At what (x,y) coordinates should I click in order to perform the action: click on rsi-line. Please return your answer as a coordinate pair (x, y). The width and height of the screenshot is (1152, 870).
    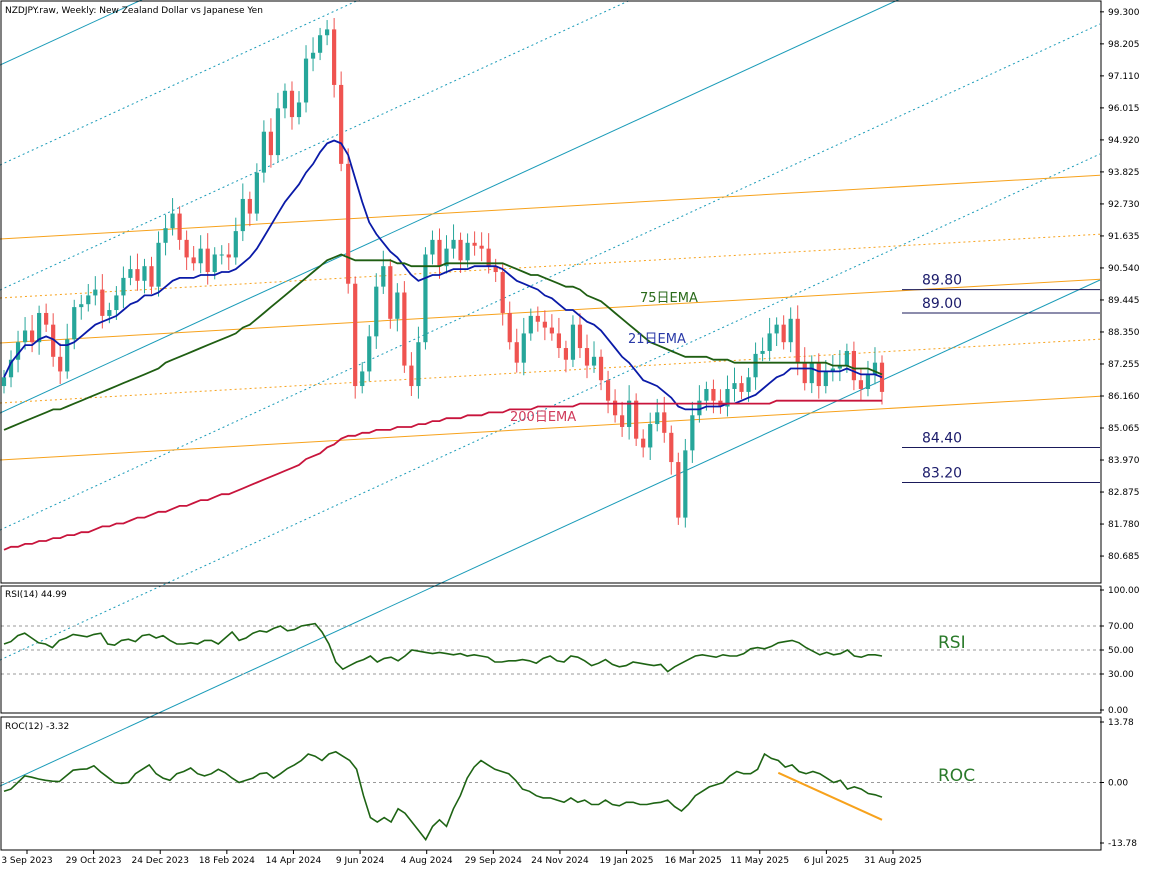
    Looking at the image, I should click on (443, 647).